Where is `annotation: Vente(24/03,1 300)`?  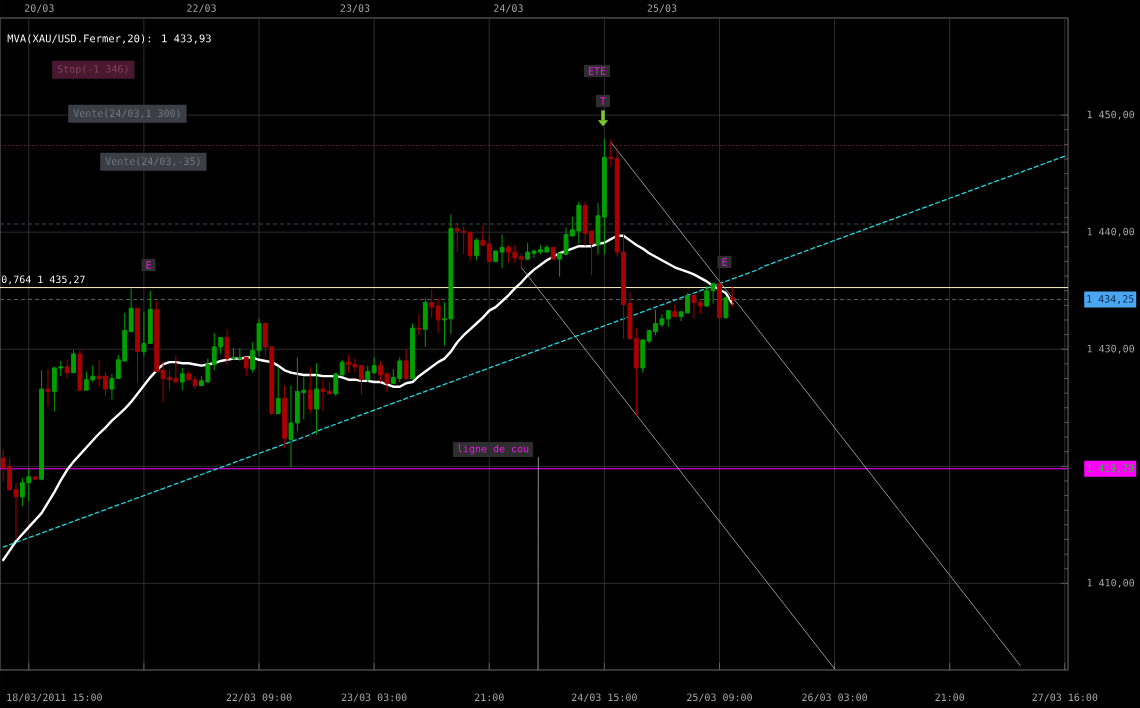
annotation: Vente(24/03,1 300) is located at coordinates (126, 114).